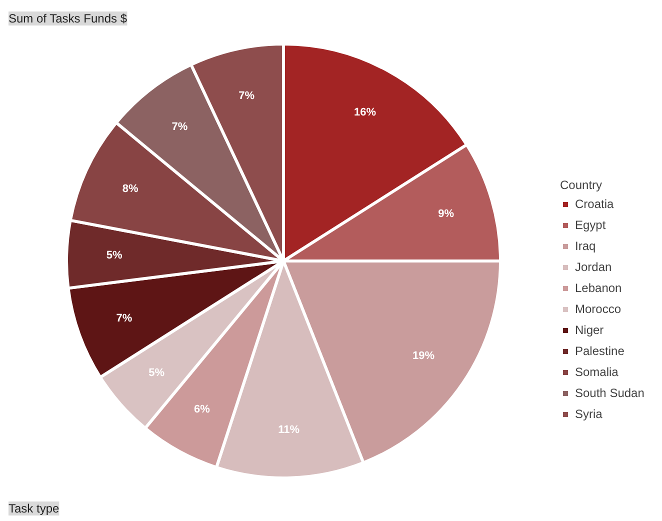  Describe the element at coordinates (588, 414) in the screenshot. I see `legend-label: Syria` at that location.